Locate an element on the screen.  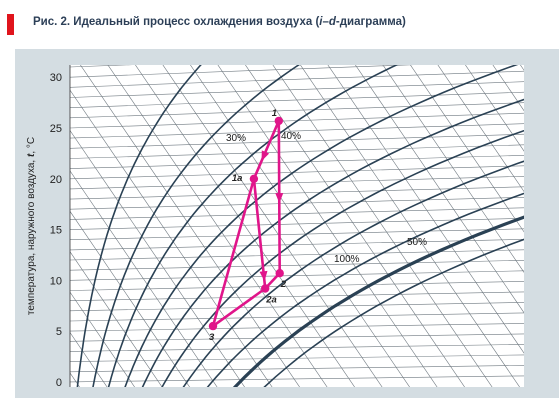
y-axis-label-unit: , °C is located at coordinates (31, 145).